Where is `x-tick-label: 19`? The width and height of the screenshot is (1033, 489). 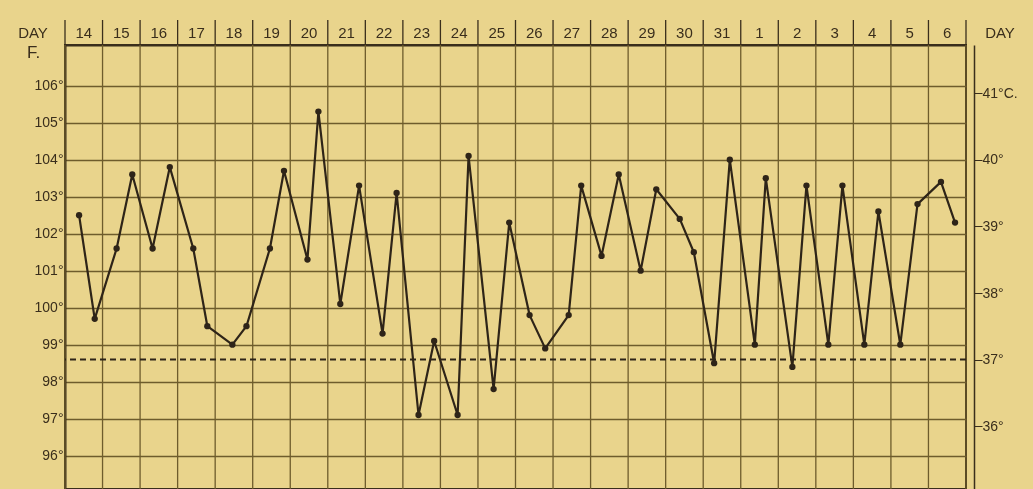 x-tick-label: 19 is located at coordinates (271, 32).